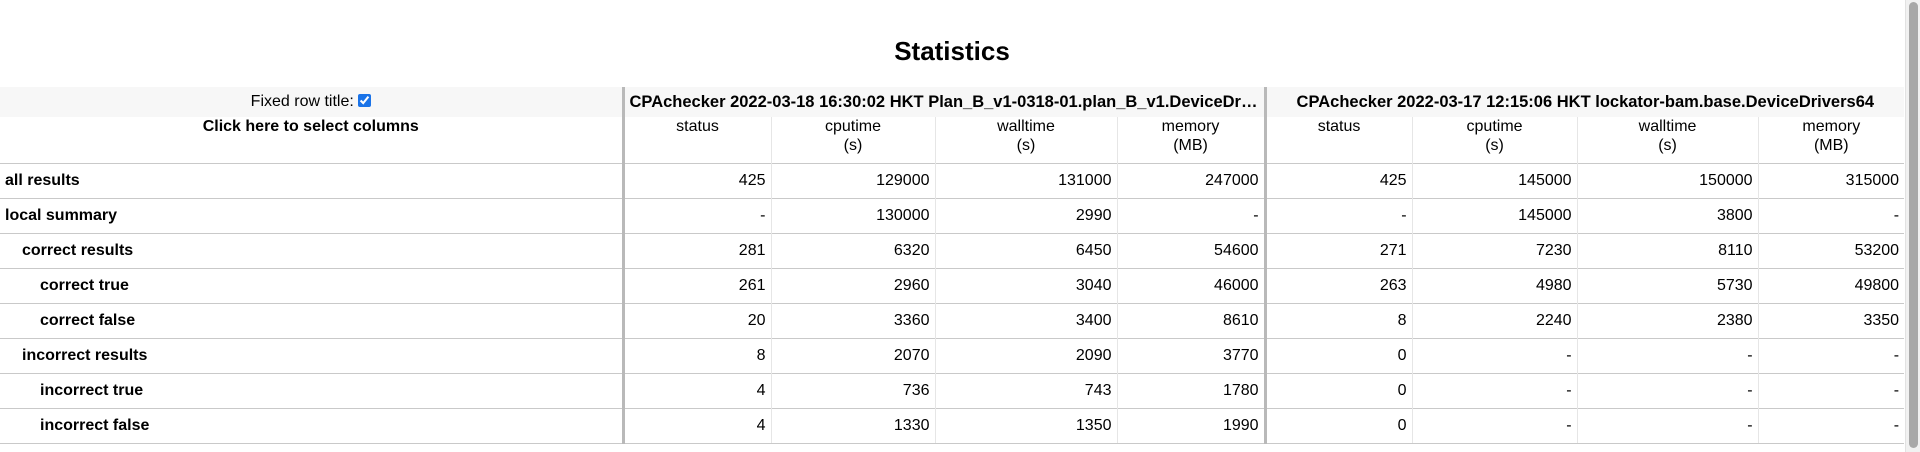 The width and height of the screenshot is (1920, 452). Describe the element at coordinates (1831, 321) in the screenshot. I see `table-cell: 3350` at that location.